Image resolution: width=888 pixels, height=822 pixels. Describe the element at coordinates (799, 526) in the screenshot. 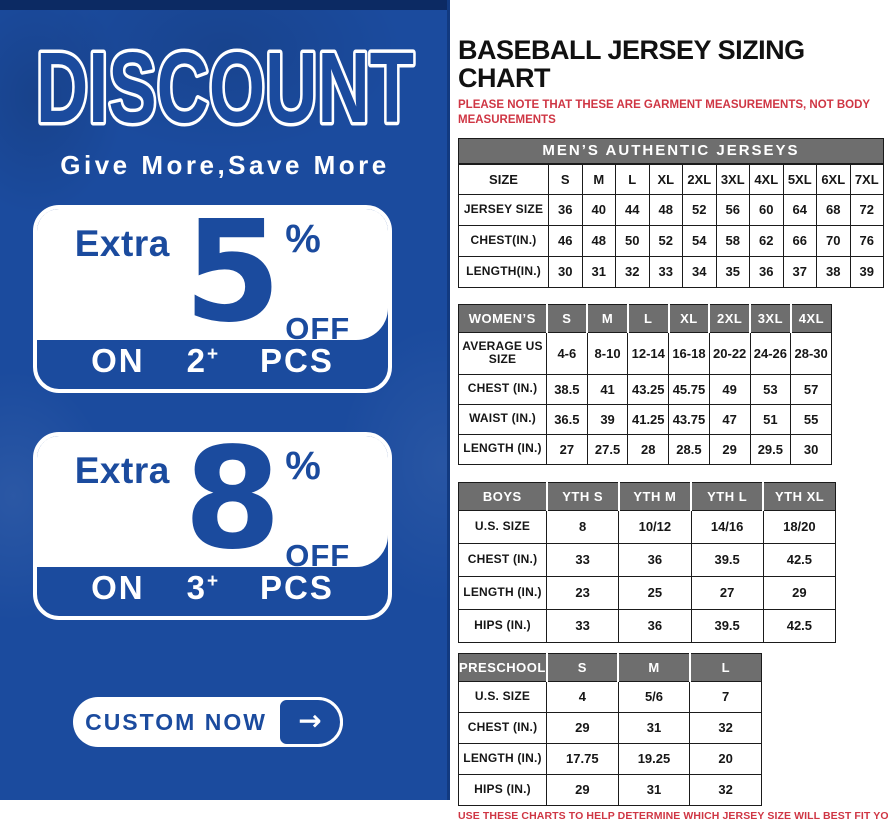

I see `table-cell: 18/20` at that location.